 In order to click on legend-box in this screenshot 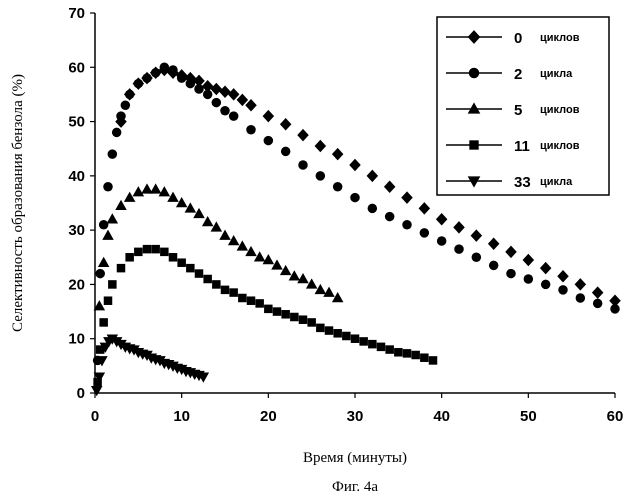, I will do `click(523, 106)`.